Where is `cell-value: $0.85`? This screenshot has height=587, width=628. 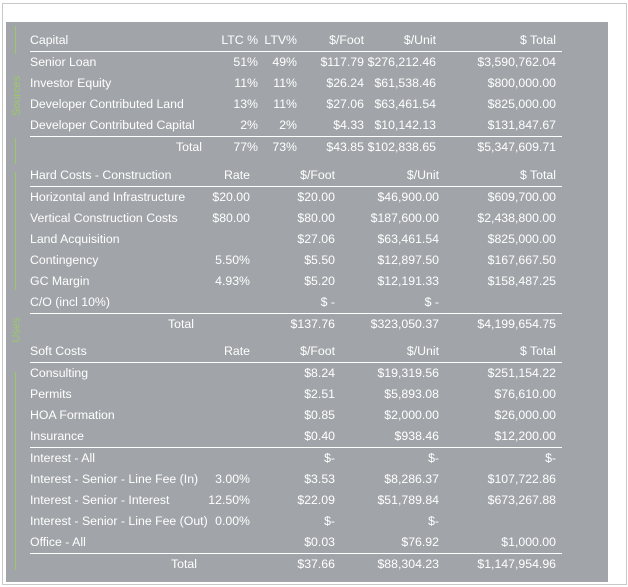
cell-value: $0.85 is located at coordinates (319, 415).